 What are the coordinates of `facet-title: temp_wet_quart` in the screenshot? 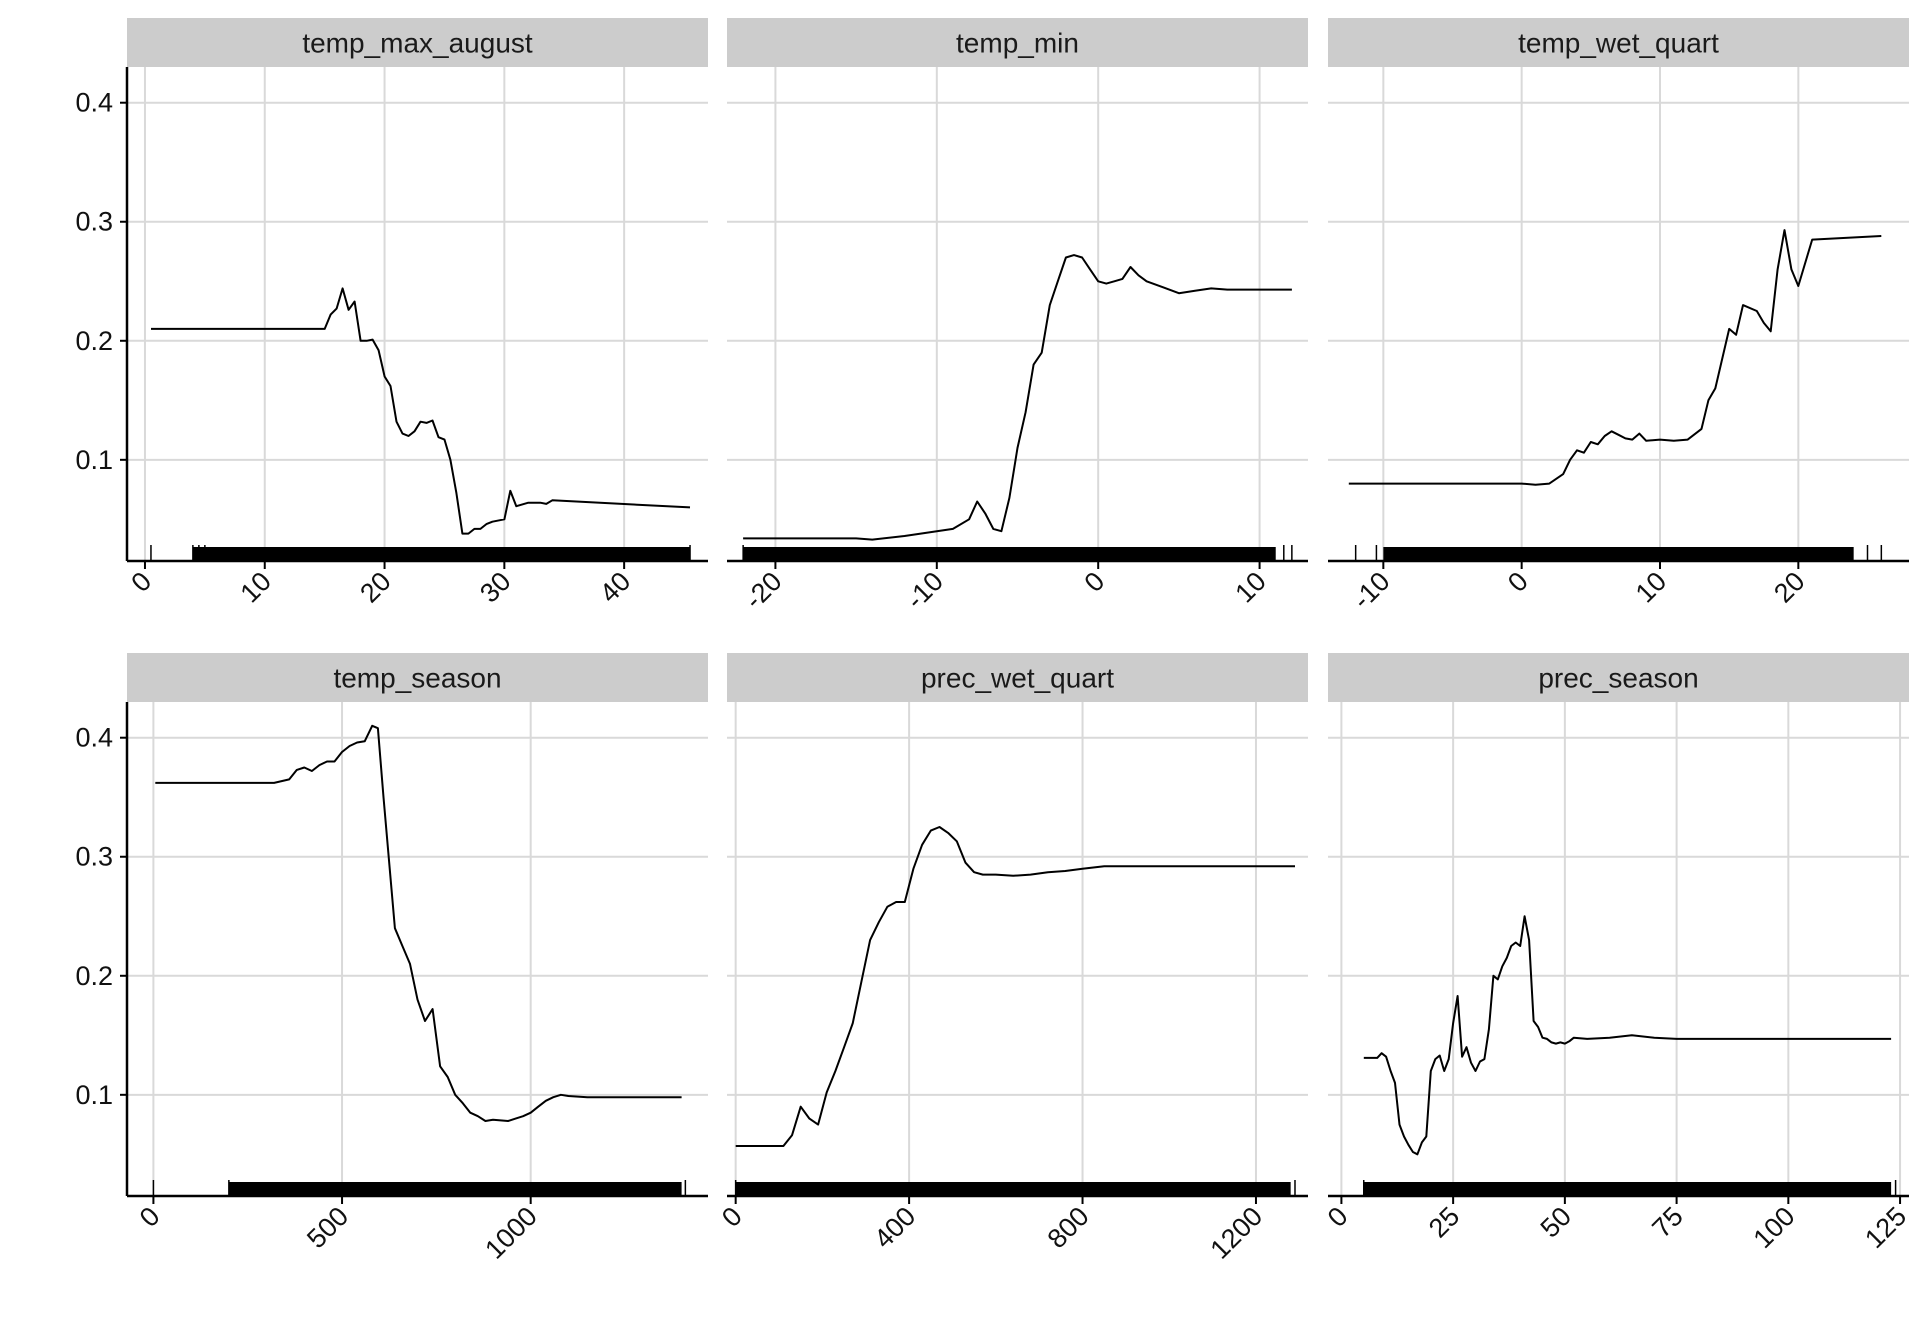 It's located at (1618, 43).